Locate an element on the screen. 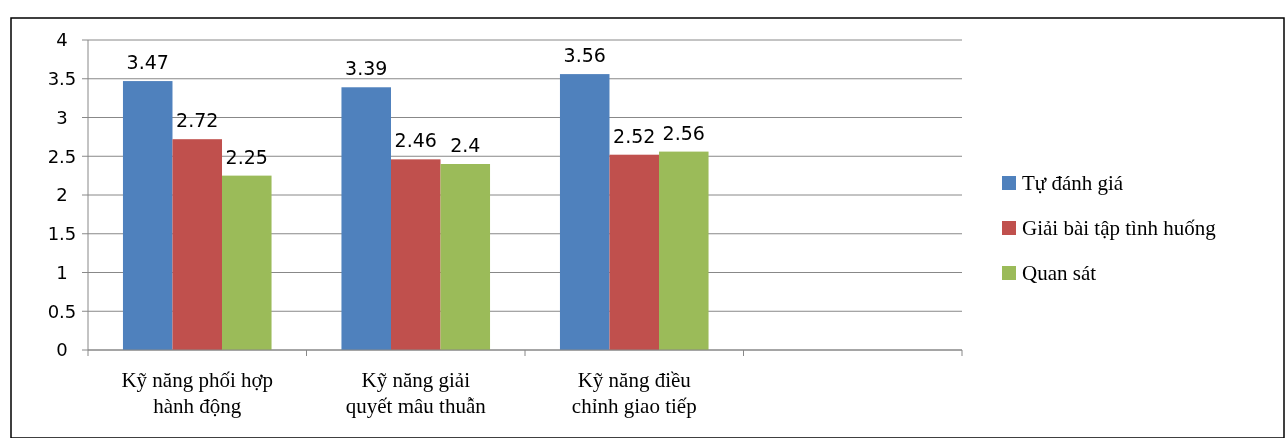 The width and height of the screenshot is (1287, 438). data-label: 2.56 is located at coordinates (683, 132).